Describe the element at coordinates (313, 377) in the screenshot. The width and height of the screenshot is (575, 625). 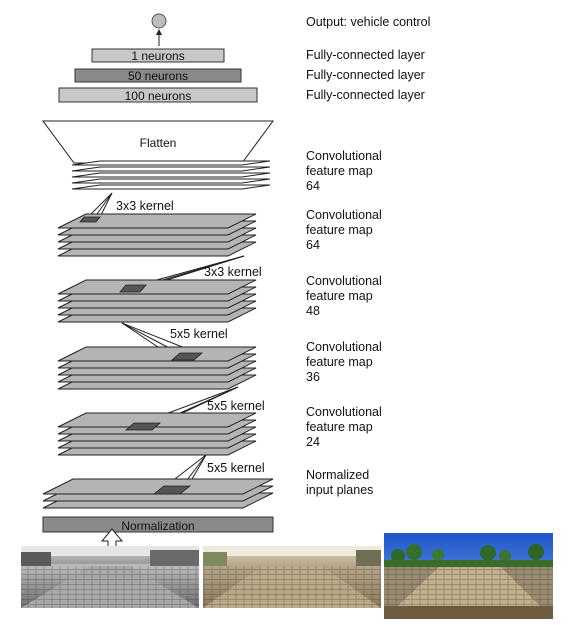
I see `conv-36-line3: 36` at that location.